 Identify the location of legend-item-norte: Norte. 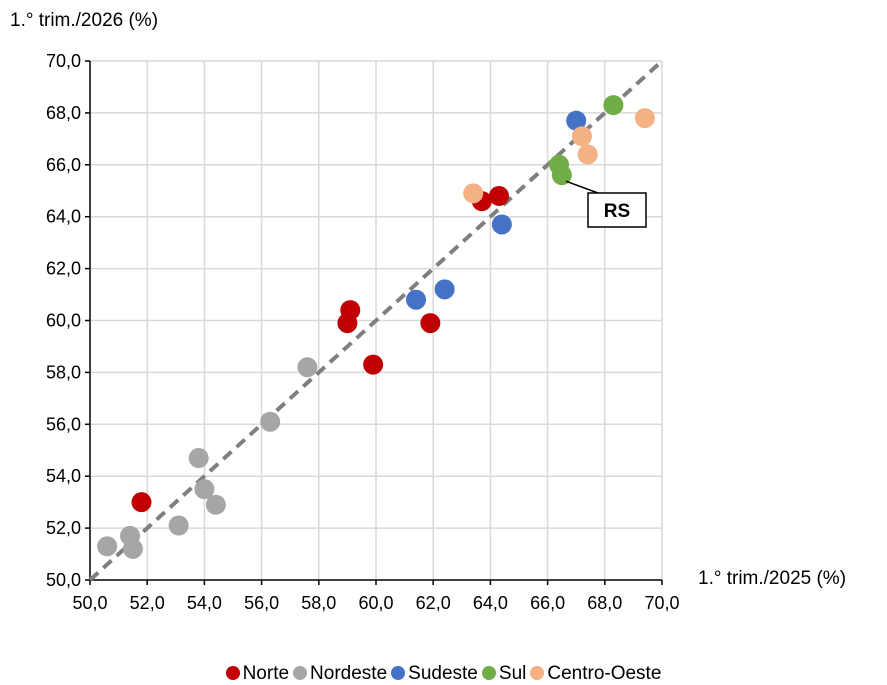
(257, 674).